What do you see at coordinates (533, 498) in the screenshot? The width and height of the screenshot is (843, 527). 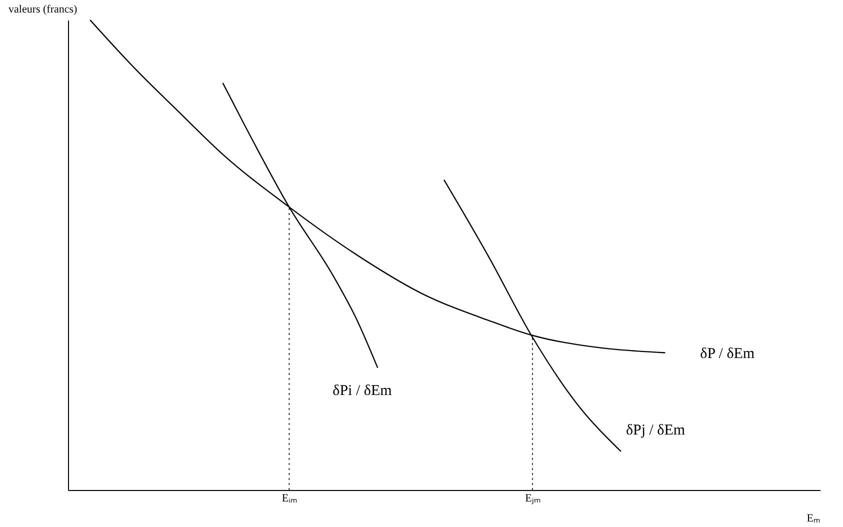 I see `x-tick-label: Eⱼₘ` at bounding box center [533, 498].